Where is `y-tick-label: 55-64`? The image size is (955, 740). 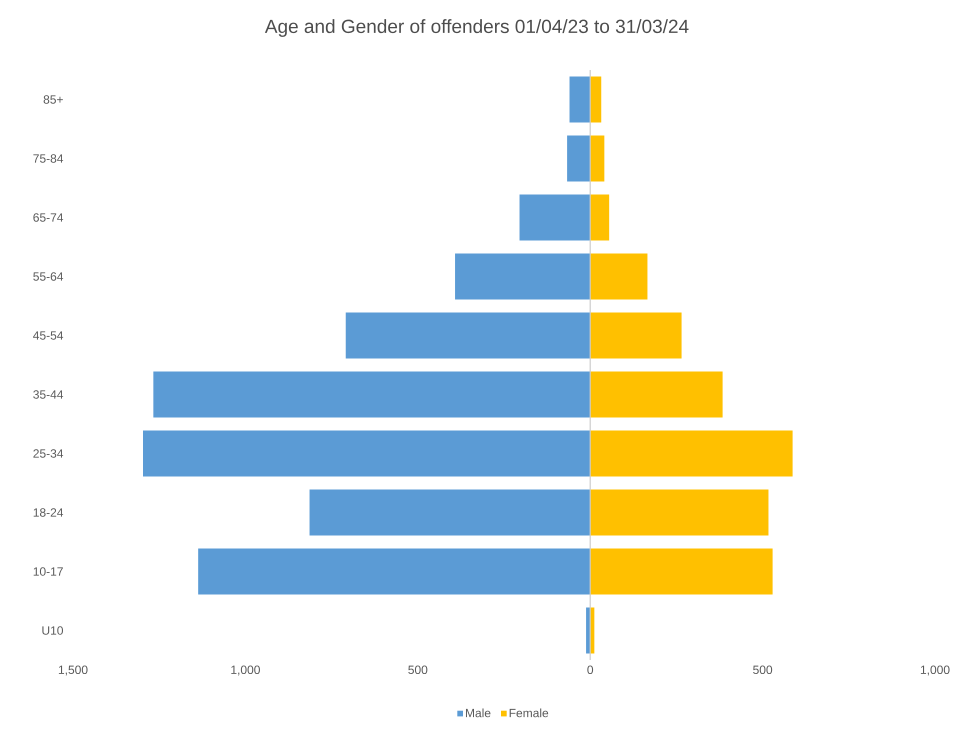
y-tick-label: 55-64 is located at coordinates (48, 276).